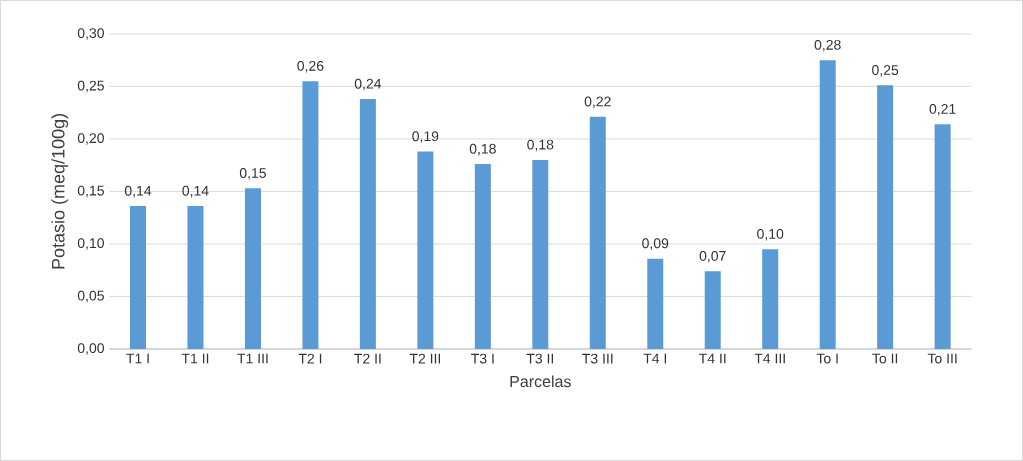 This screenshot has width=1023, height=461. What do you see at coordinates (827, 358) in the screenshot?
I see `x-tick-label: To I` at bounding box center [827, 358].